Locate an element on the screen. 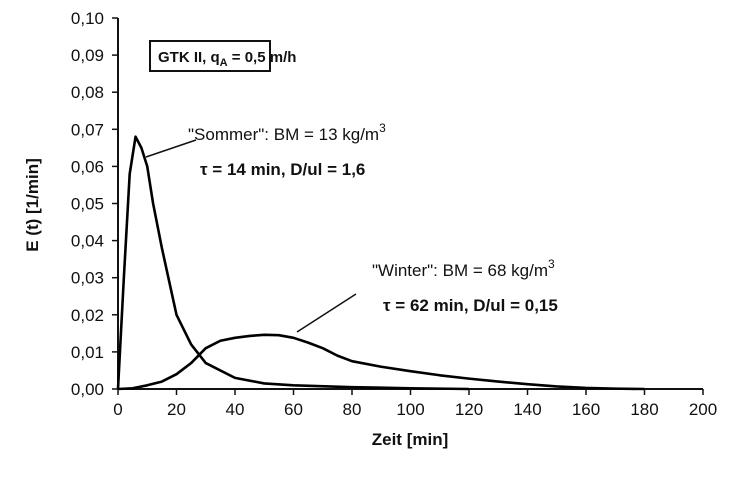 Image resolution: width=735 pixels, height=477 pixels. annotation: "Sommer": BM = 13 kg/m3 is located at coordinates (287, 132).